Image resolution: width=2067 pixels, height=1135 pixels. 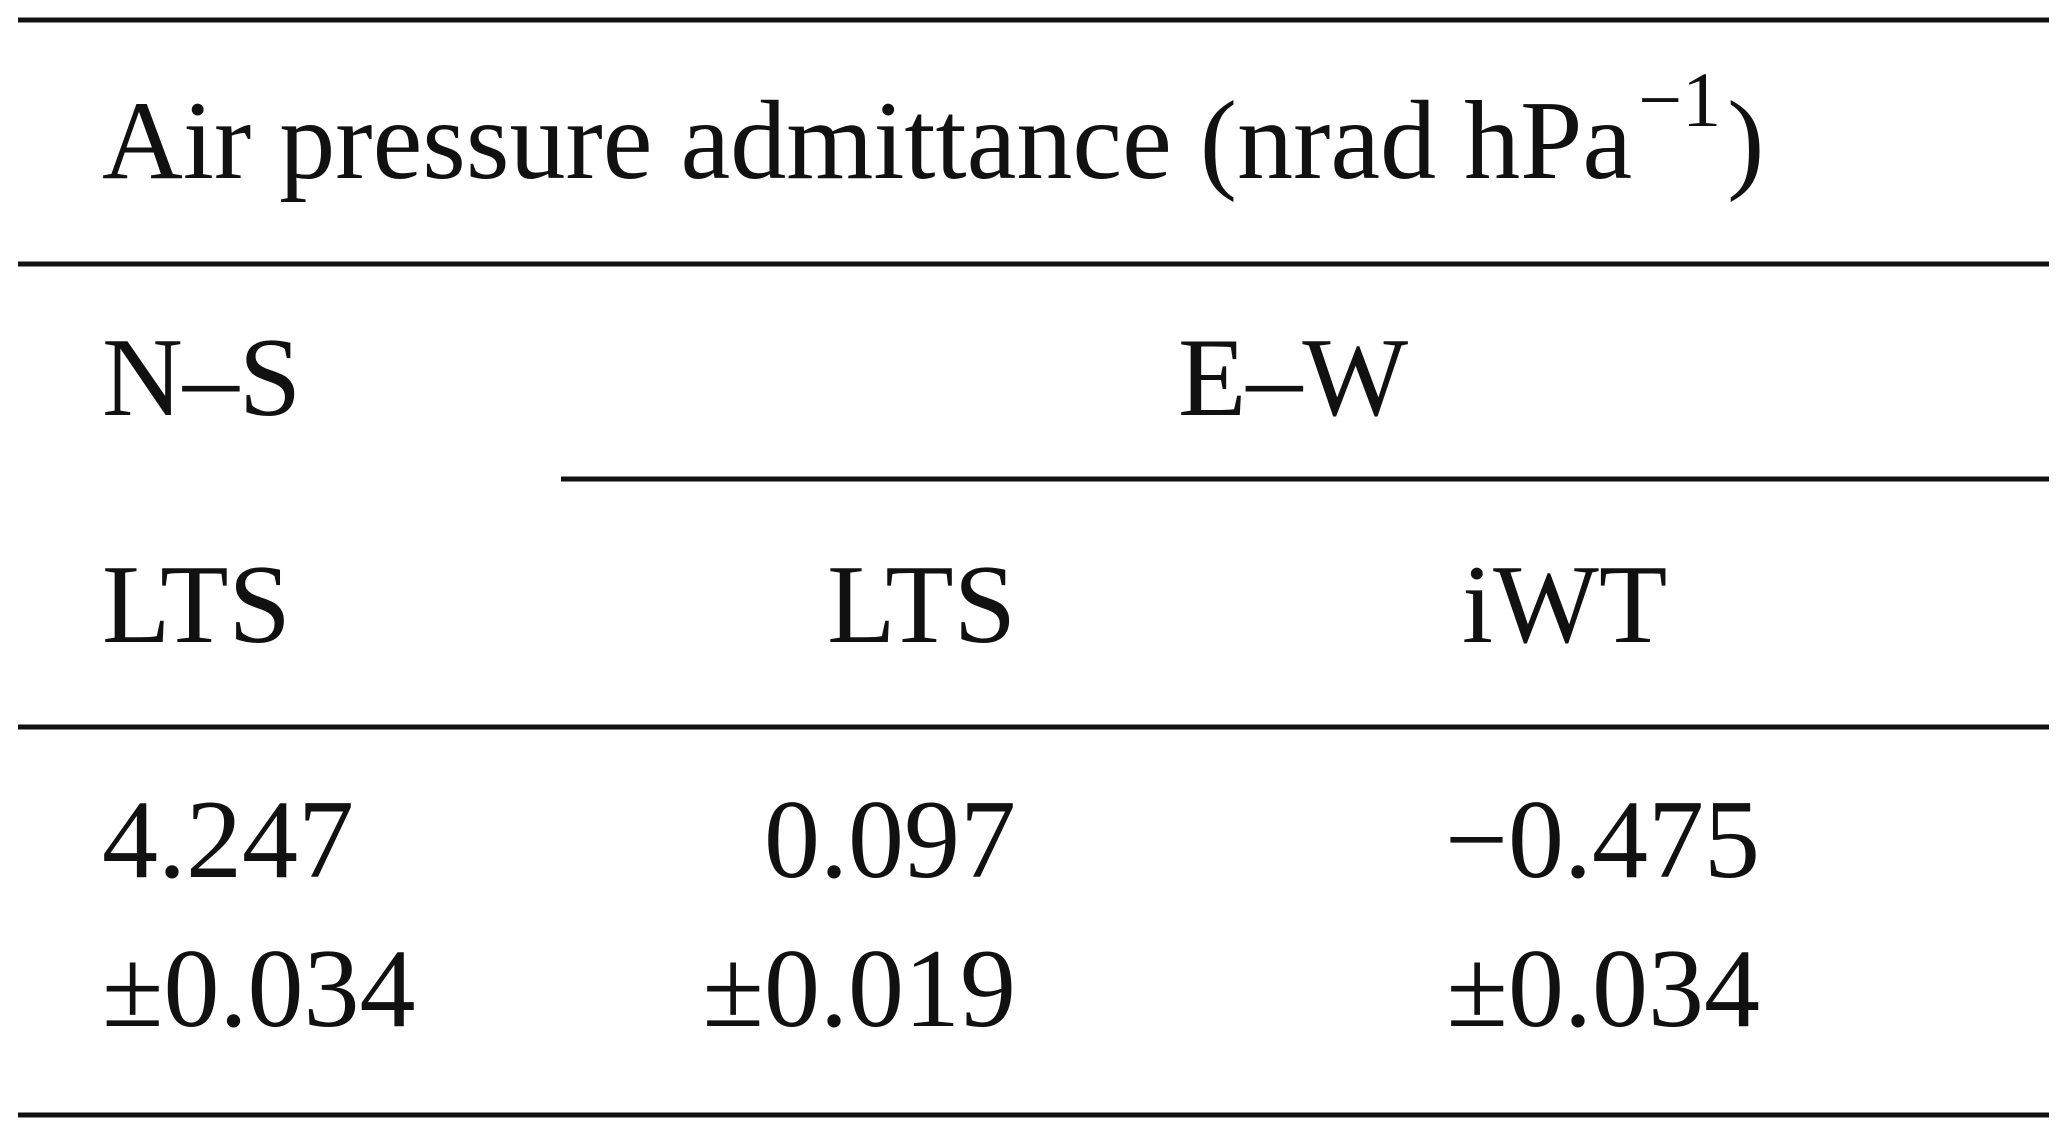 I want to click on title-close: ), so click(x=1745, y=141).